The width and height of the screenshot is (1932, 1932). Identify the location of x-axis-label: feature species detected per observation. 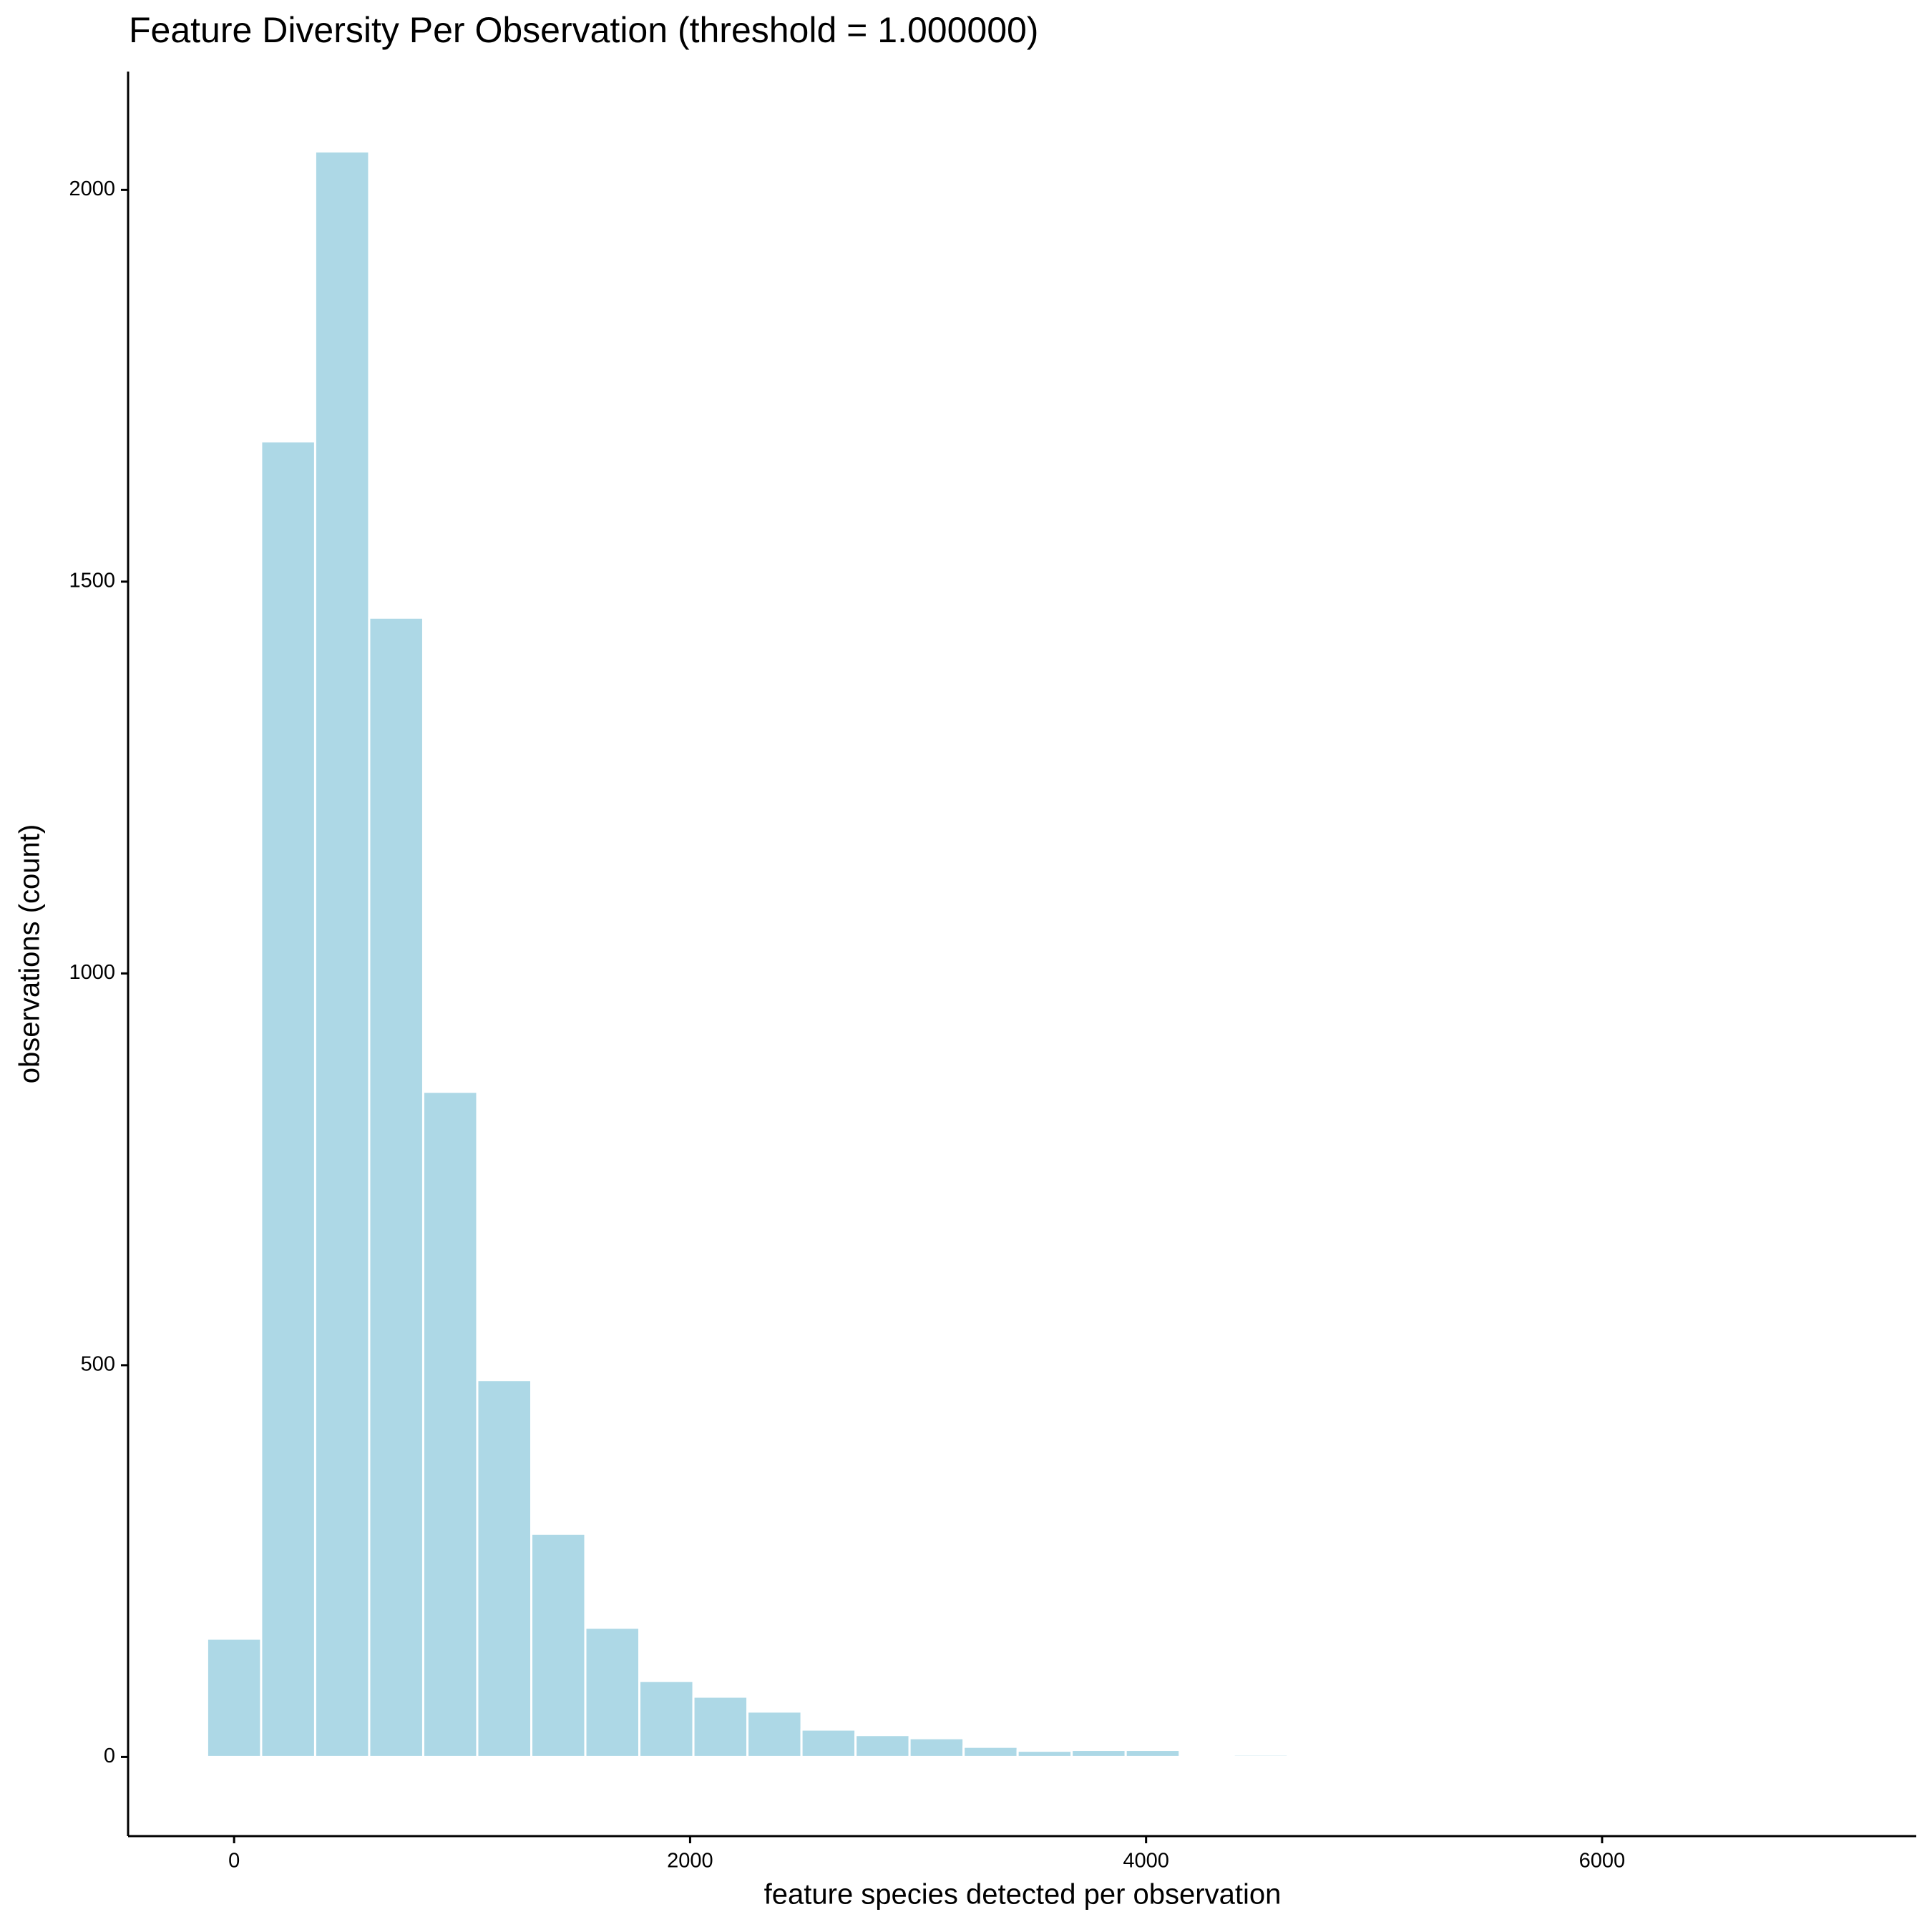
(1023, 1895).